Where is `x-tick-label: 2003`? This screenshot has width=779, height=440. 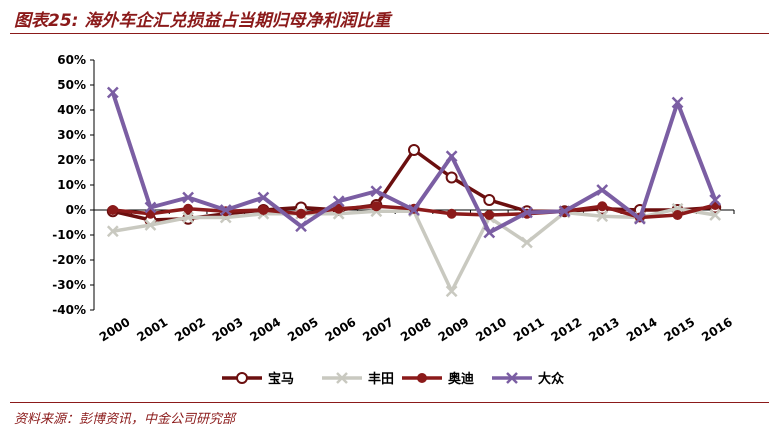 x-tick-label: 2003 is located at coordinates (228, 330).